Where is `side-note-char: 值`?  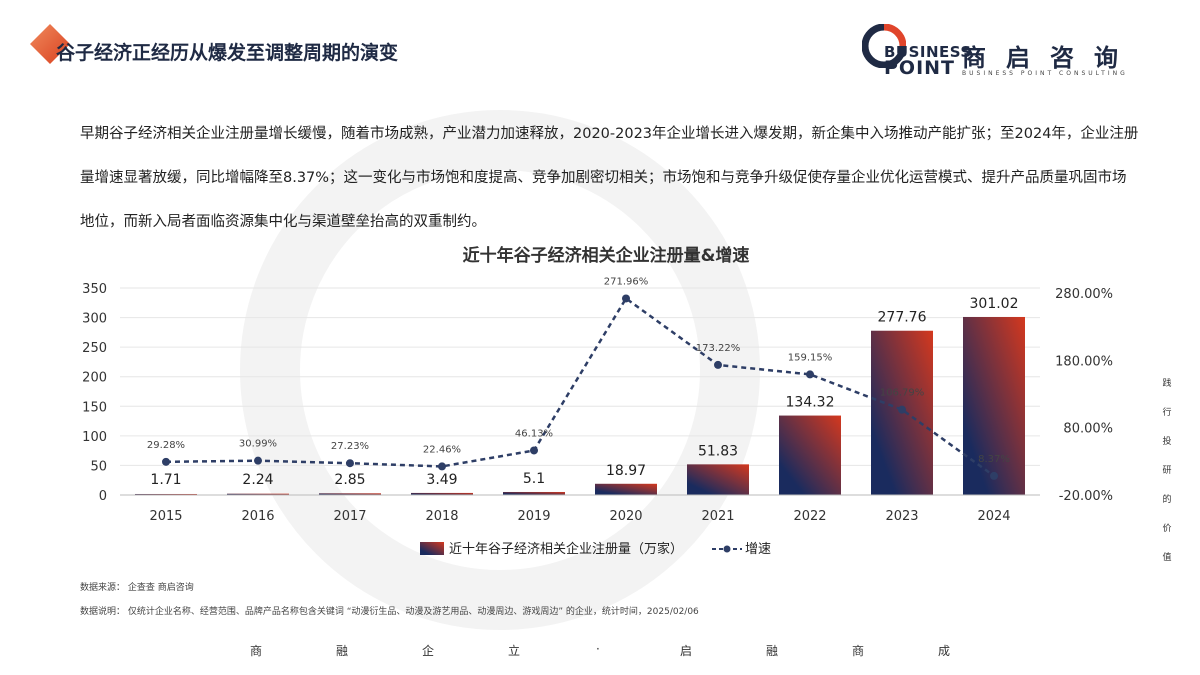
side-note-char: 值 is located at coordinates (1167, 558).